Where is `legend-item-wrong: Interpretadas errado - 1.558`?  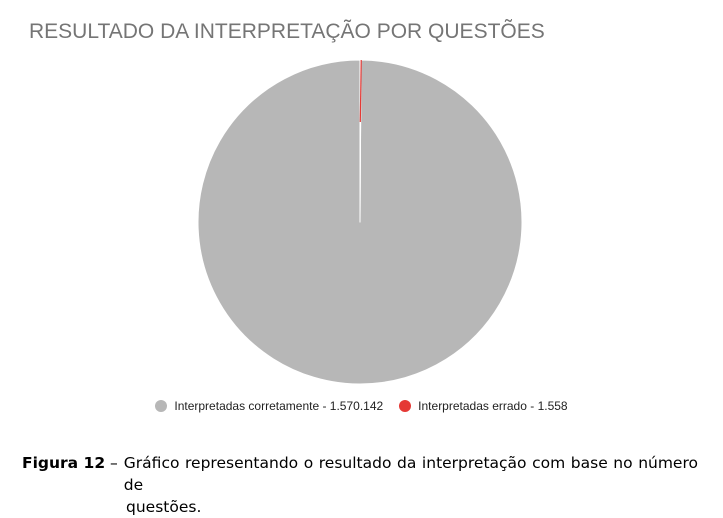
legend-item-wrong: Interpretadas errado - 1.558 is located at coordinates (483, 406).